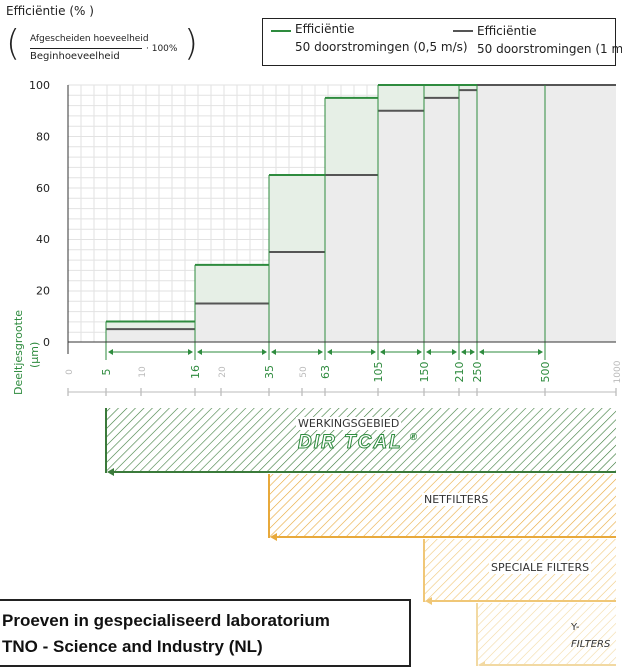 The image size is (622, 667). I want to click on band-netfilters, so click(442, 506).